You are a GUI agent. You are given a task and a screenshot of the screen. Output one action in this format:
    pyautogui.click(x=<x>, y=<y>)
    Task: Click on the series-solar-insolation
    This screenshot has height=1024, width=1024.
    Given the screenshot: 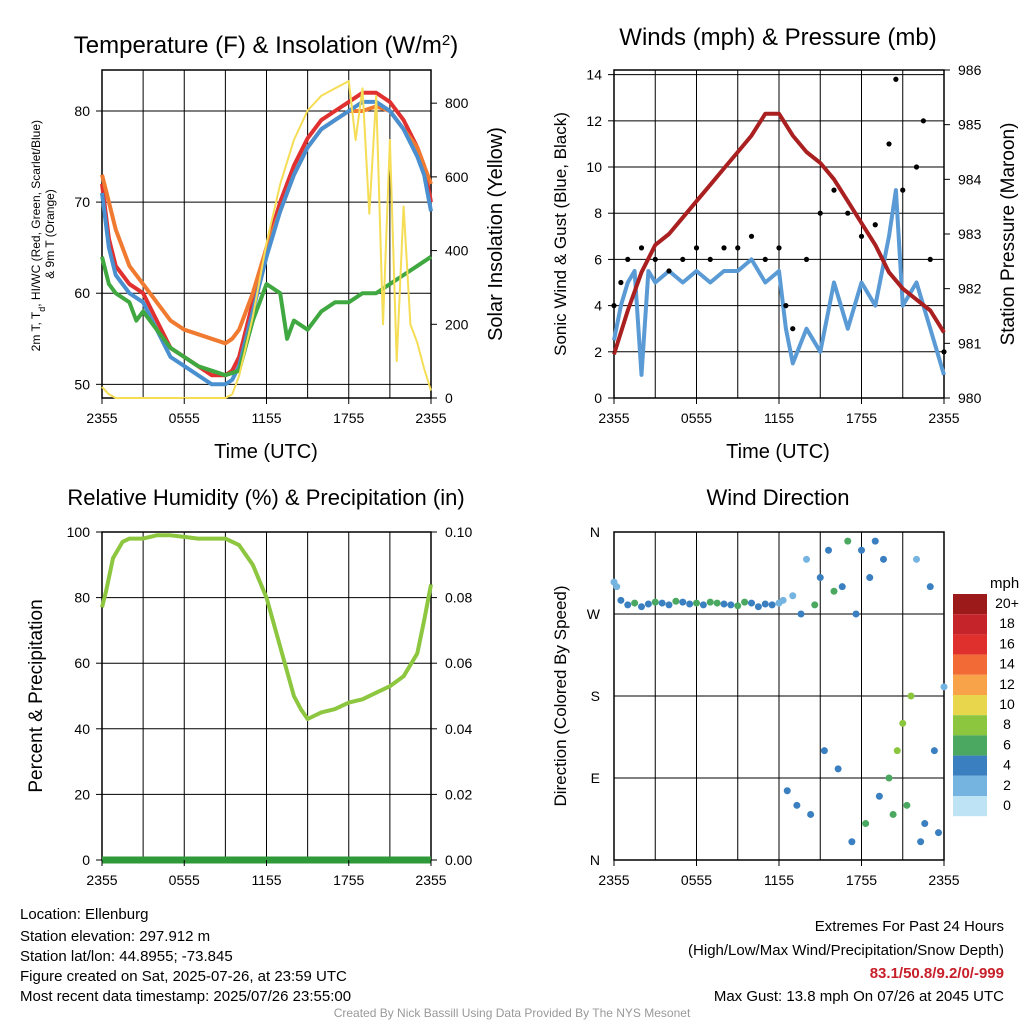 What is the action you would take?
    pyautogui.click(x=266, y=239)
    